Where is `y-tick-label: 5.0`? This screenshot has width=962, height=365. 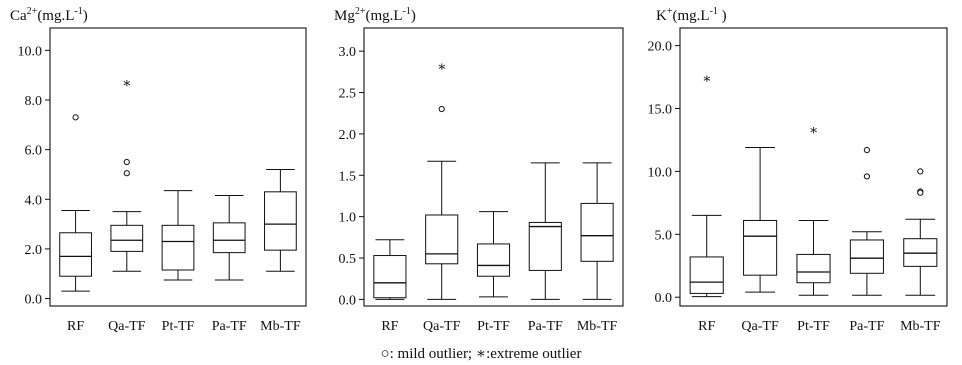
y-tick-label: 5.0 is located at coordinates (664, 235).